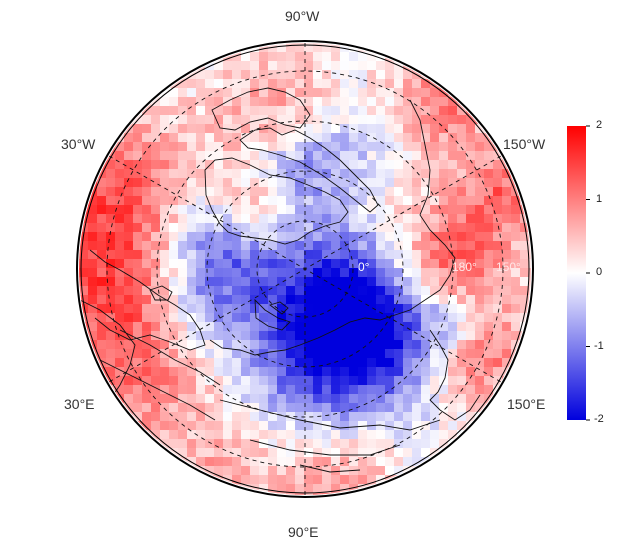 Image resolution: width=625 pixels, height=552 pixels. Describe the element at coordinates (432, 200) in the screenshot. I see `alaska-coast` at that location.